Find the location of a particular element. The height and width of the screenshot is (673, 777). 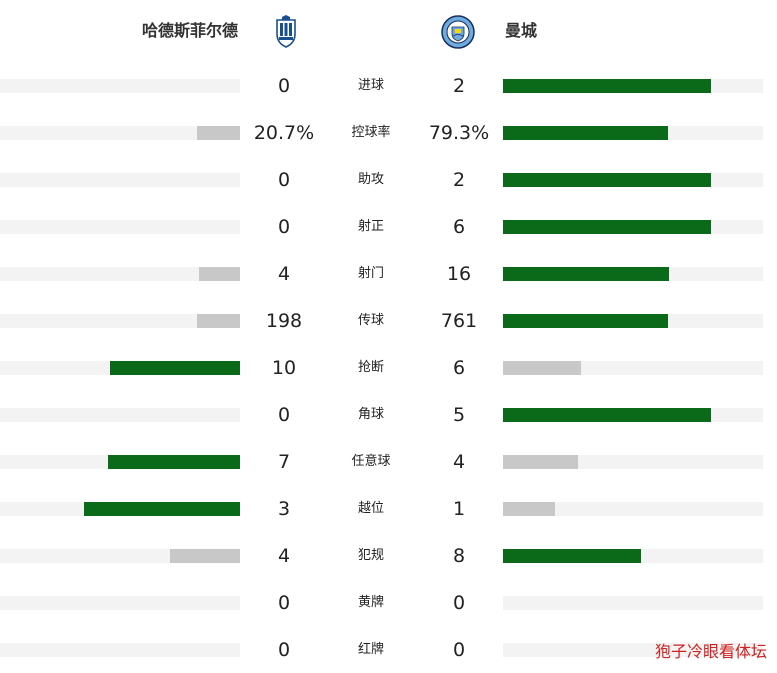

manchester-city-crest-icon is located at coordinates (458, 32).